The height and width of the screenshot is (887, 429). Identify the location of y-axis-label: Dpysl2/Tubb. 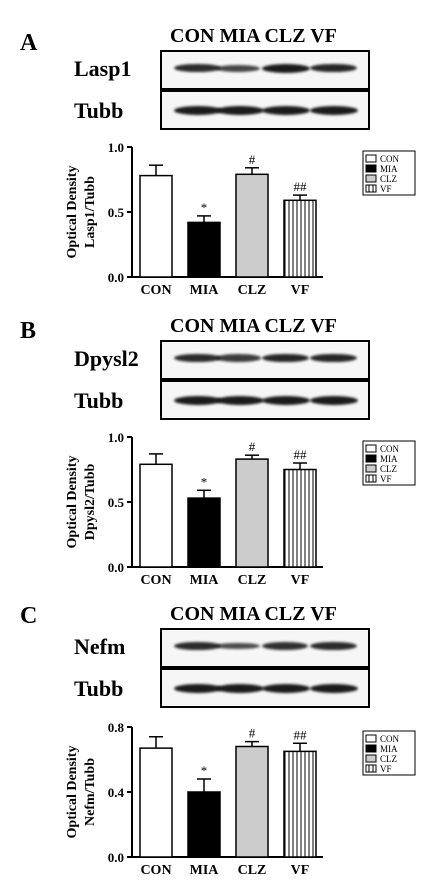
(90, 502).